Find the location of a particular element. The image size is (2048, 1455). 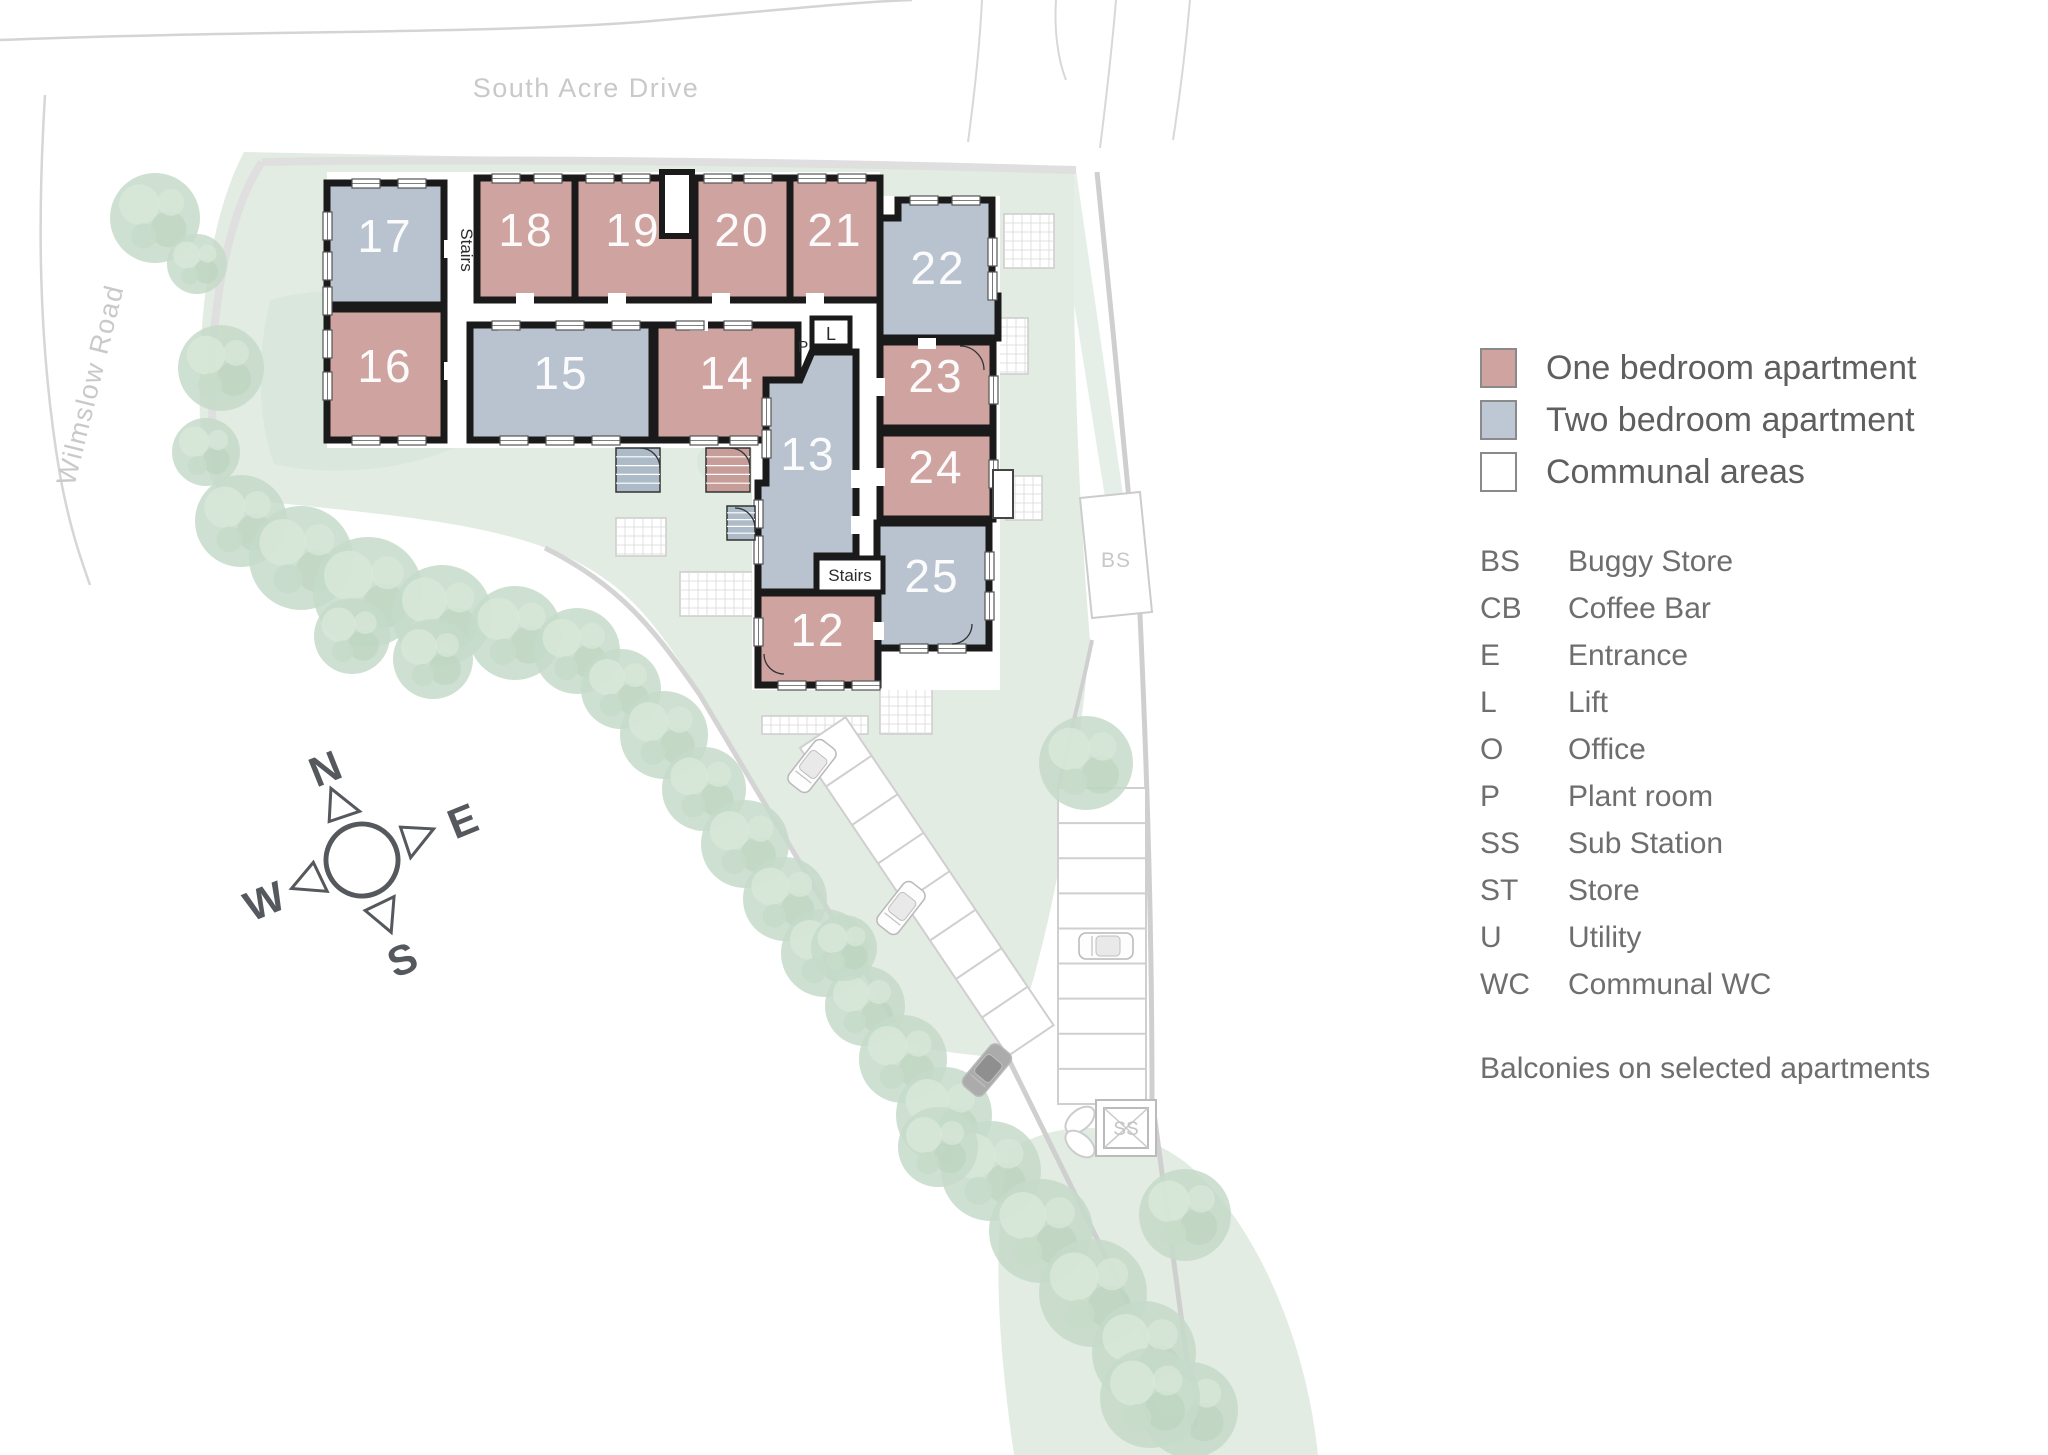

substation-cross is located at coordinates (1126, 1128).